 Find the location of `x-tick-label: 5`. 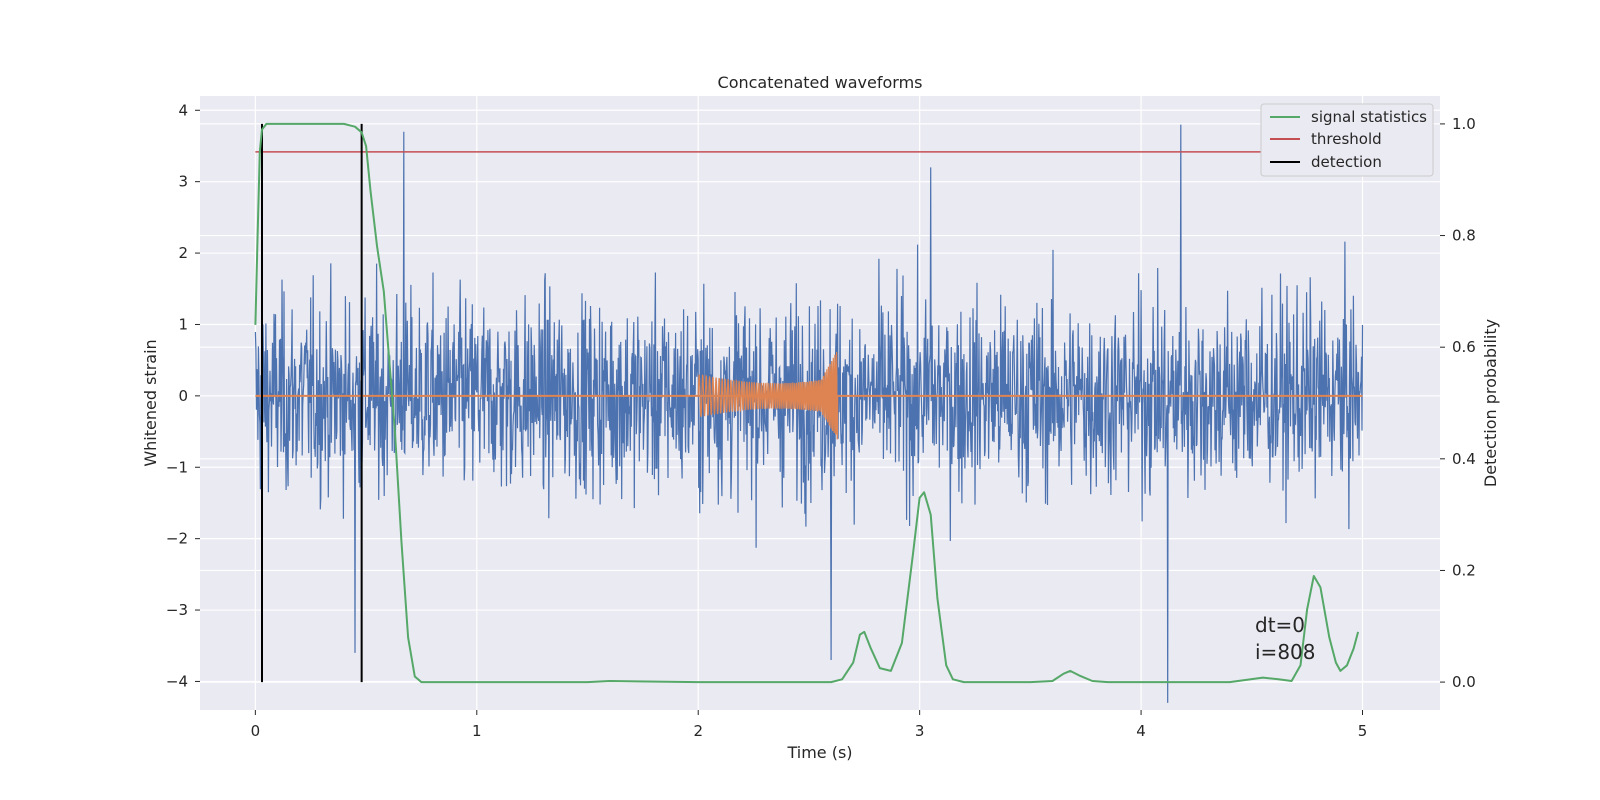

x-tick-label: 5 is located at coordinates (1363, 731).